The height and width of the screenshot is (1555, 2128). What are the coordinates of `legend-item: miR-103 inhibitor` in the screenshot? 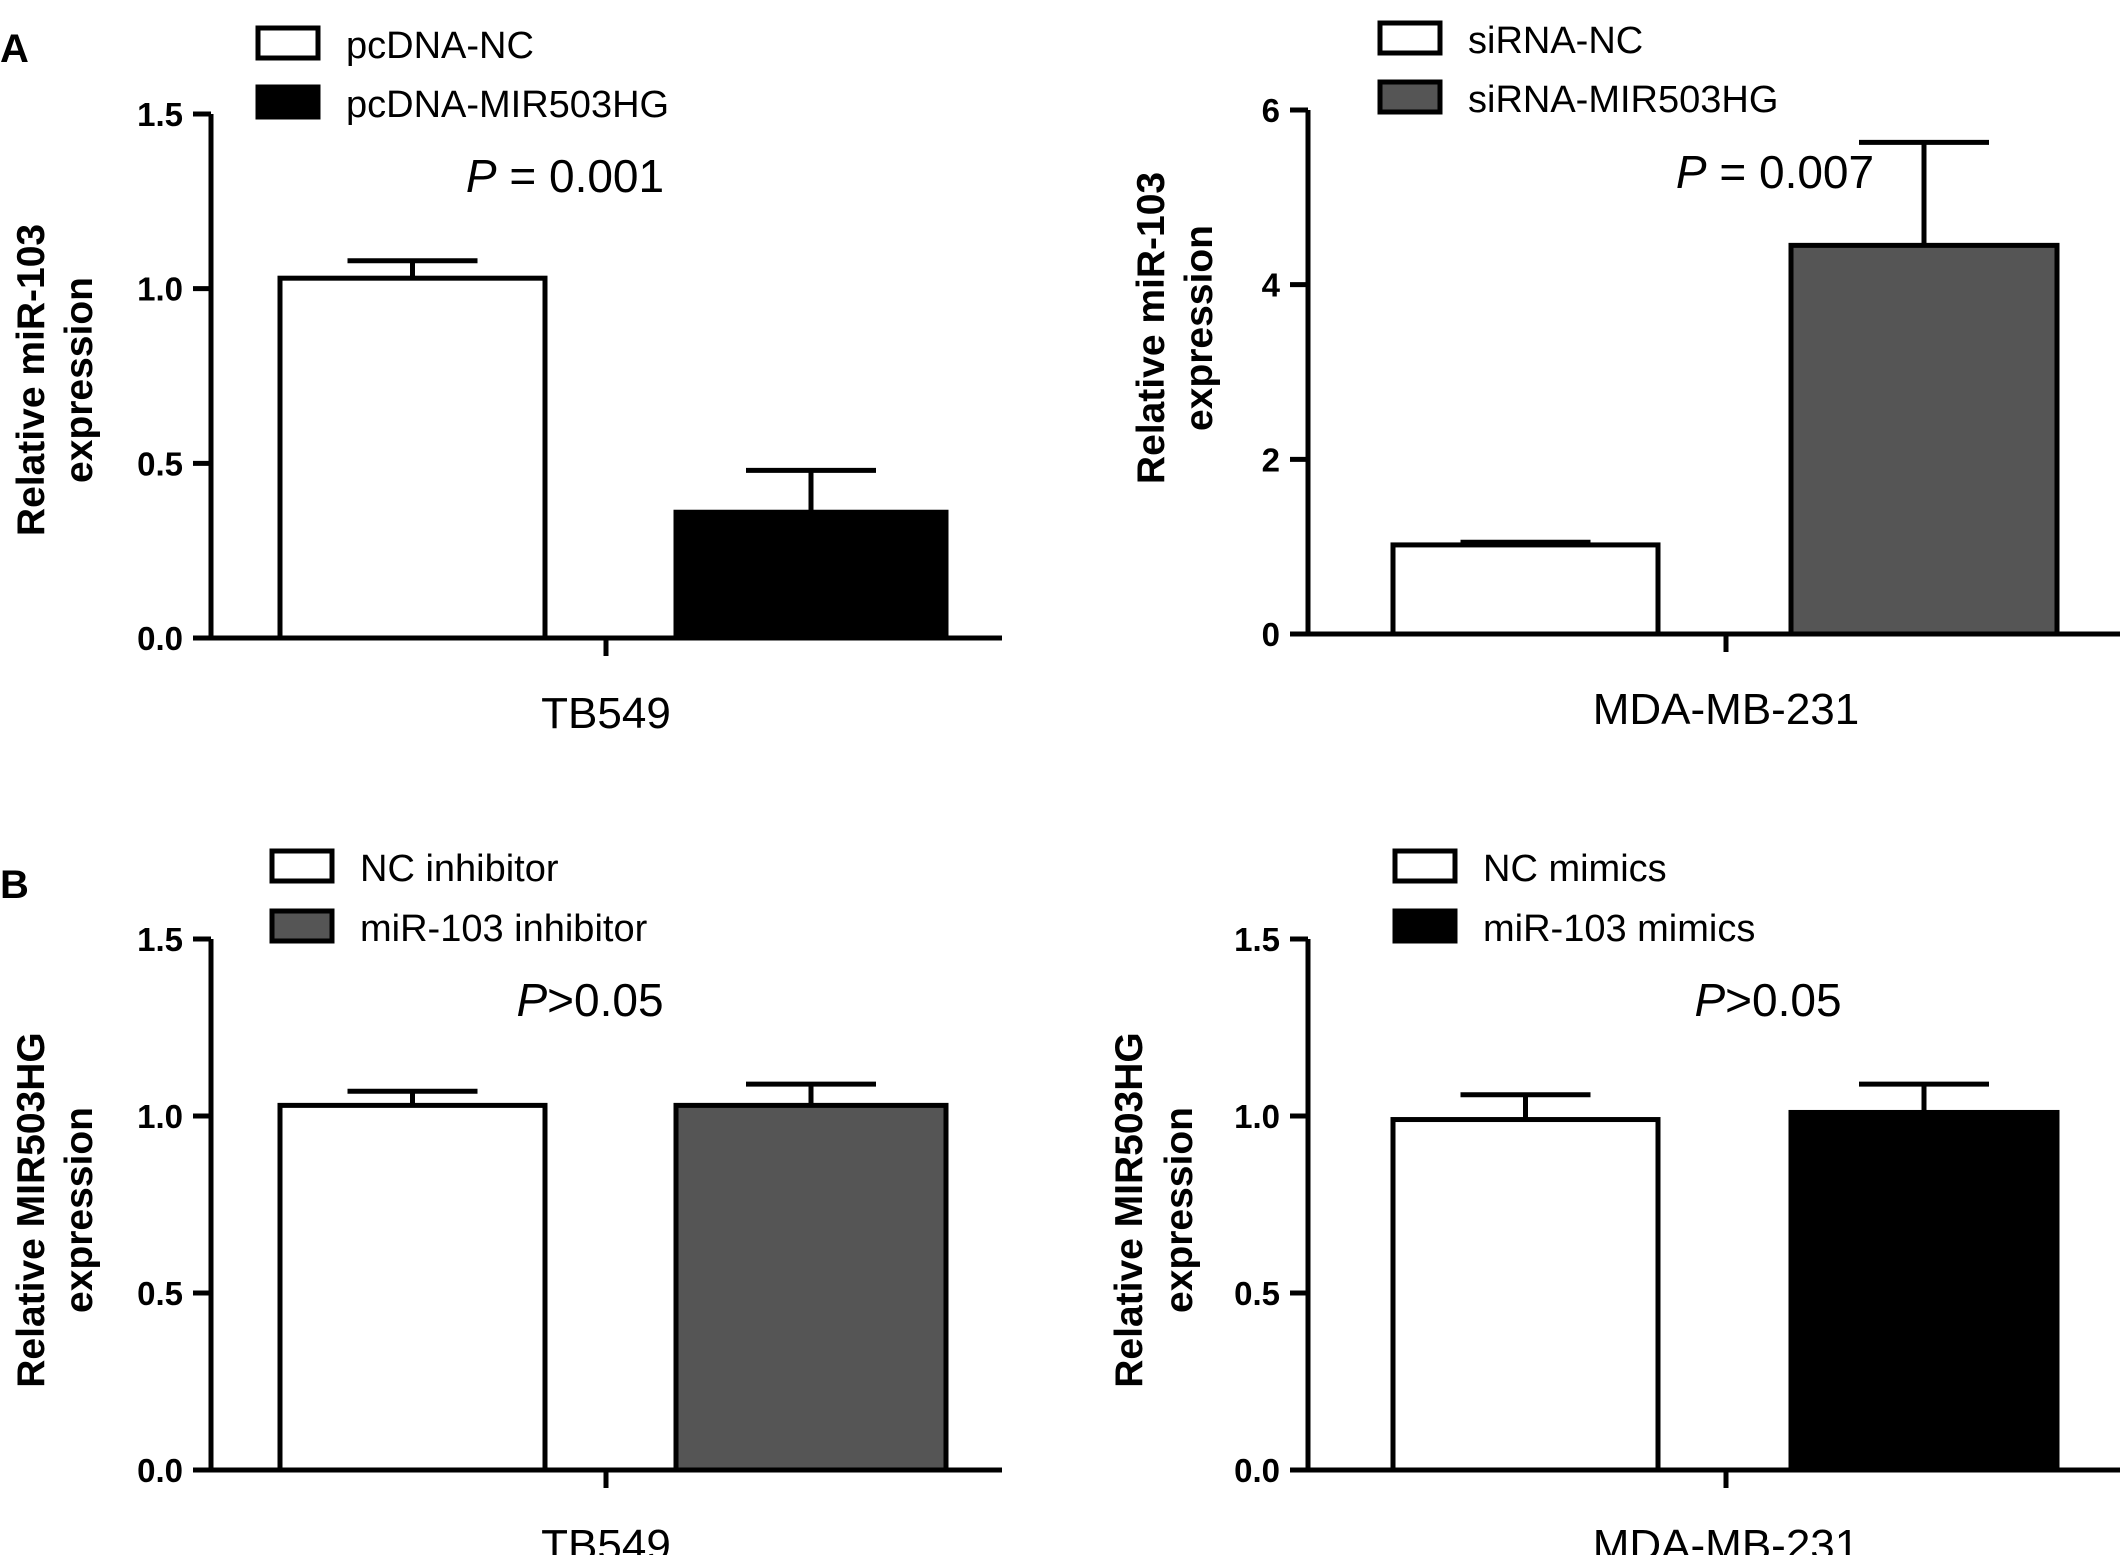 It's located at (458, 929).